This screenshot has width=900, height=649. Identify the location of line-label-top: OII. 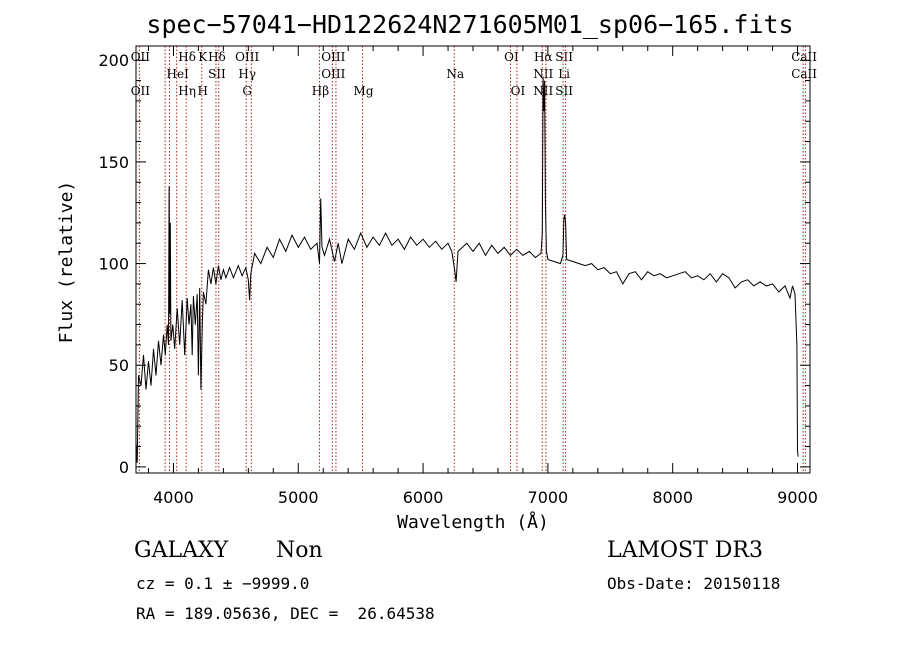
(141, 57).